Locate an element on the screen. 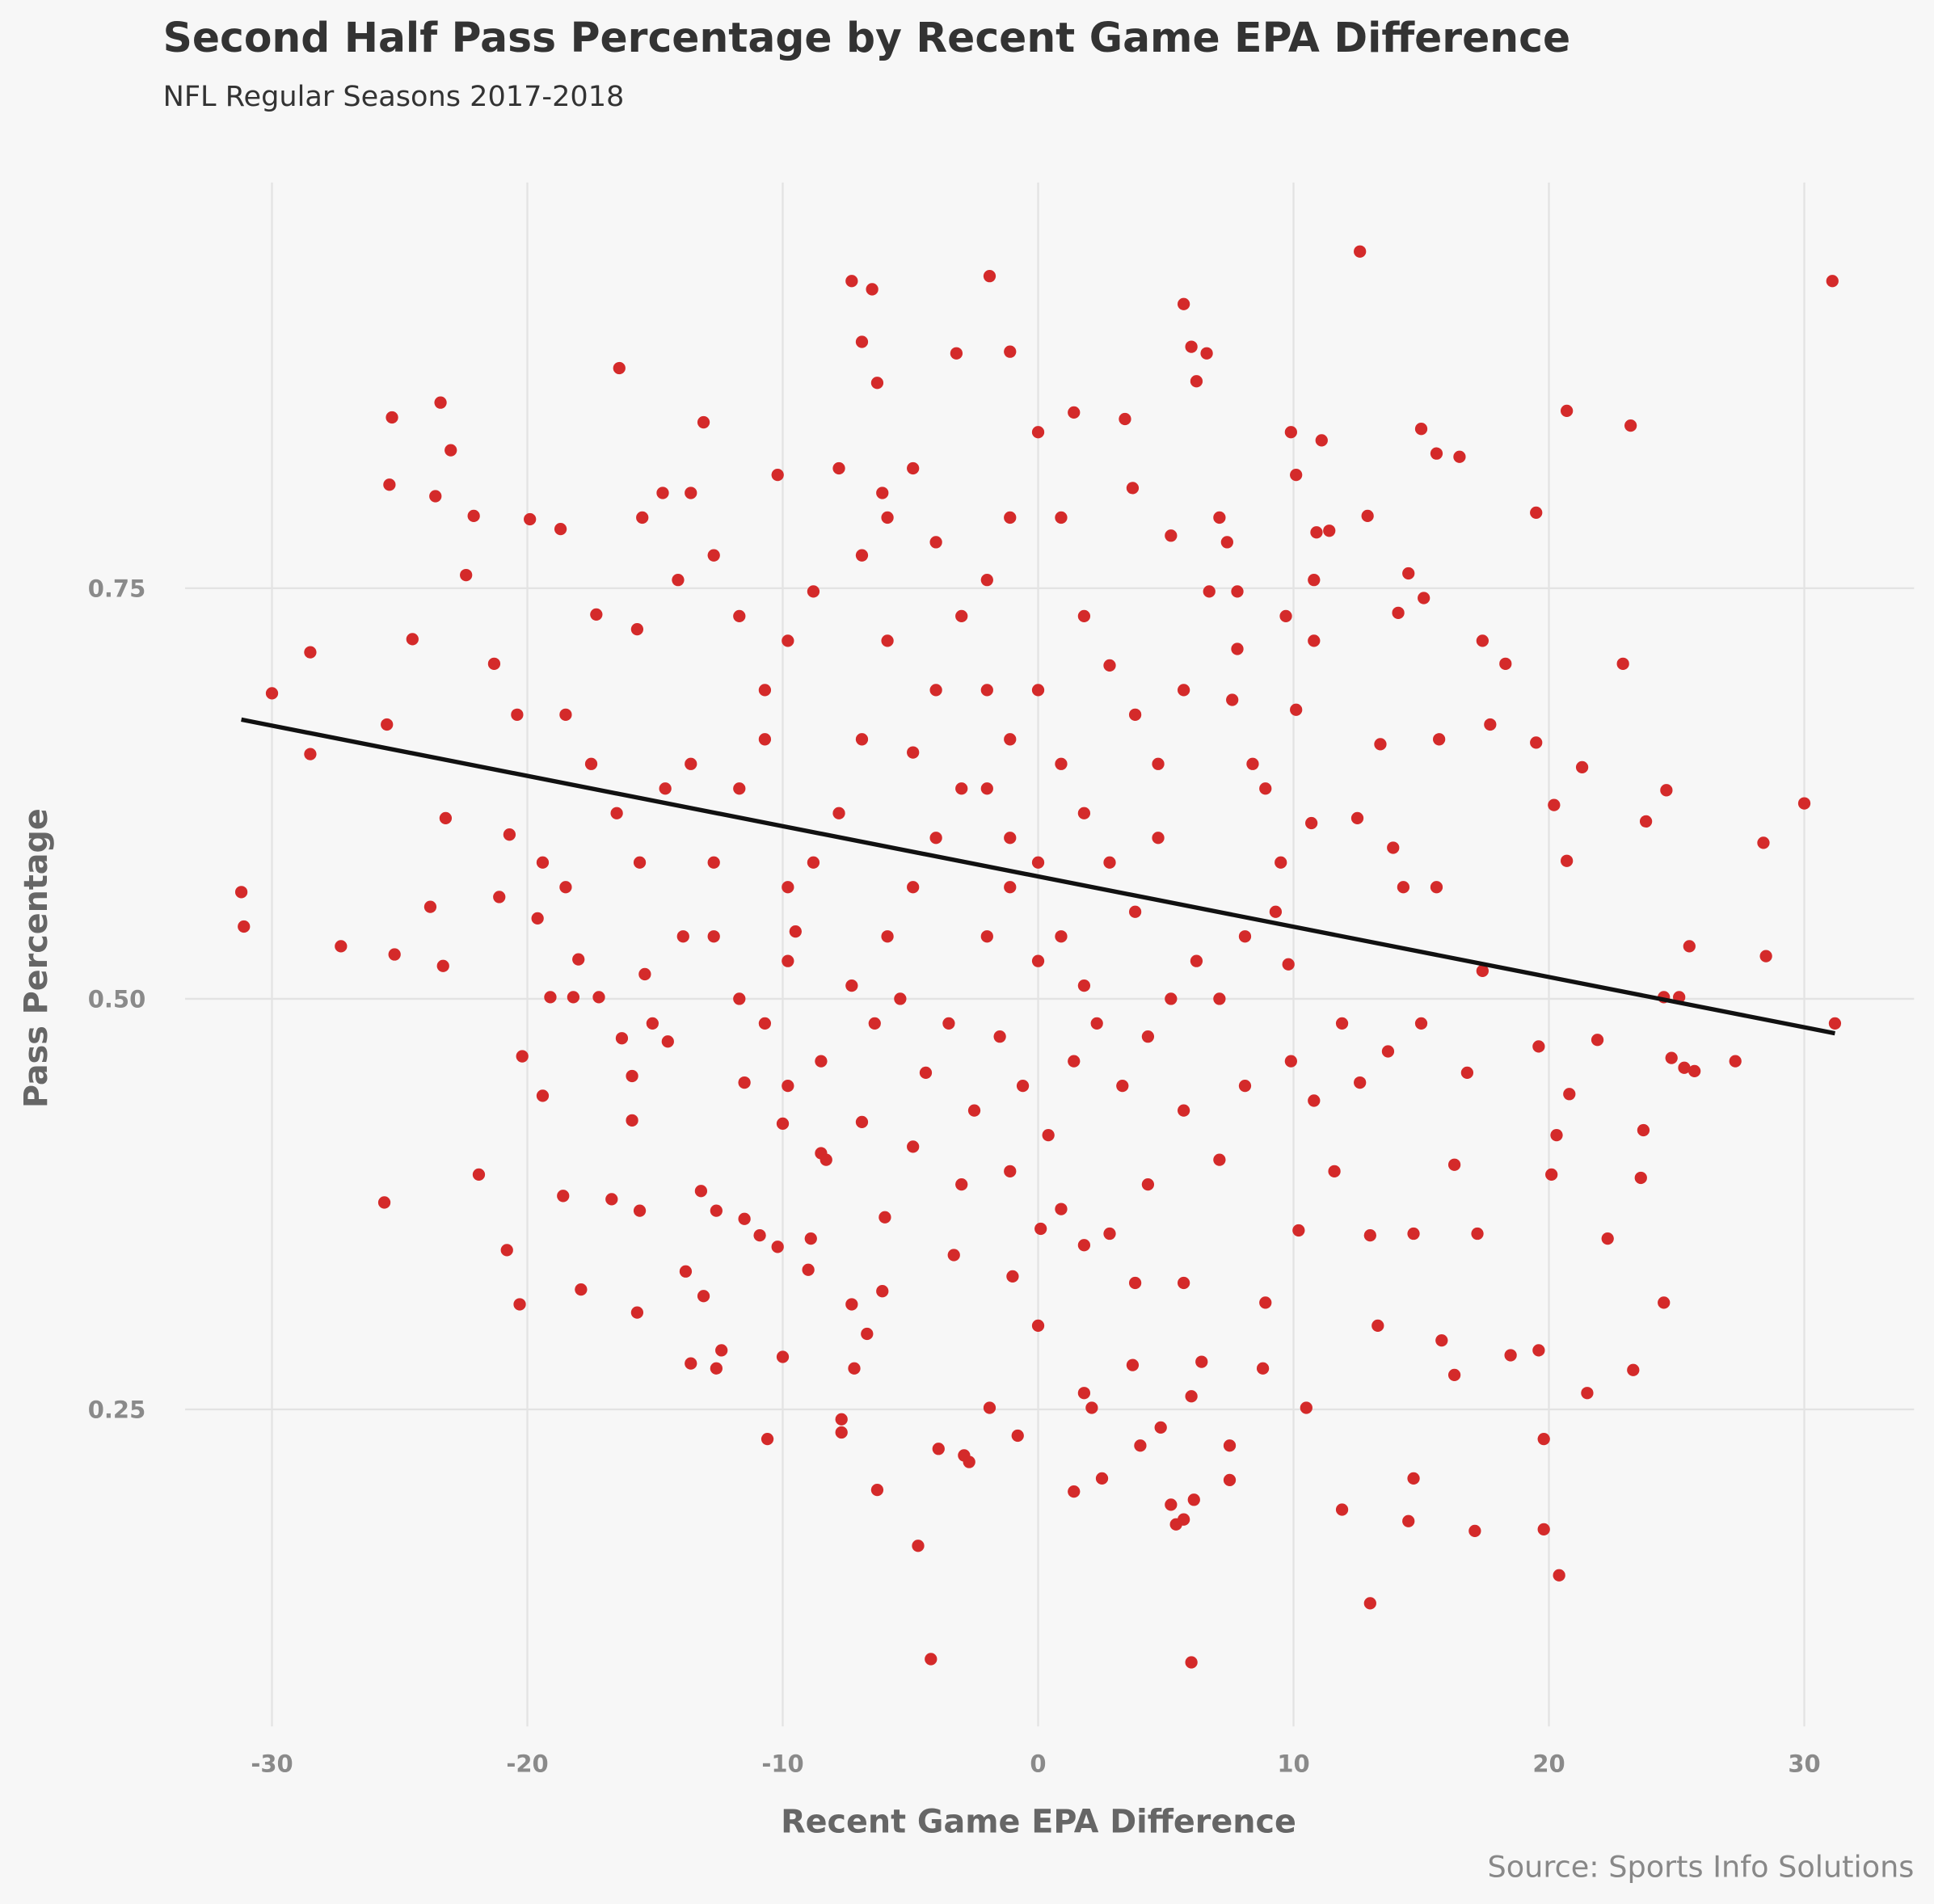  x-axis-label: Recent Game EPA Difference is located at coordinates (1038, 1821).